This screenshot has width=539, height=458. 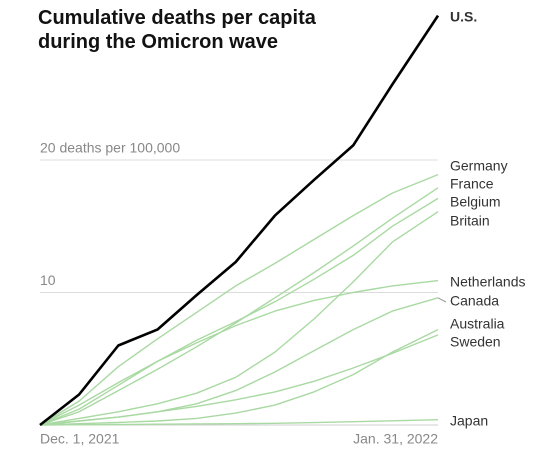 What do you see at coordinates (477, 324) in the screenshot?
I see `legend-label: Australia` at bounding box center [477, 324].